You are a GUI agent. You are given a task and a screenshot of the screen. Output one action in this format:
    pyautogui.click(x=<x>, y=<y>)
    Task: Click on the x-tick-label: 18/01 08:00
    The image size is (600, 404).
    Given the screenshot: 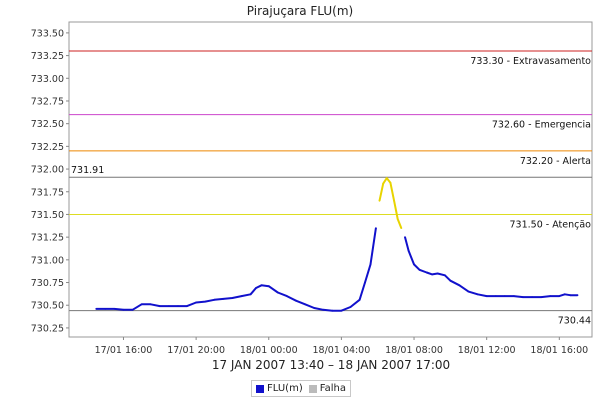 What is the action you would take?
    pyautogui.click(x=414, y=350)
    